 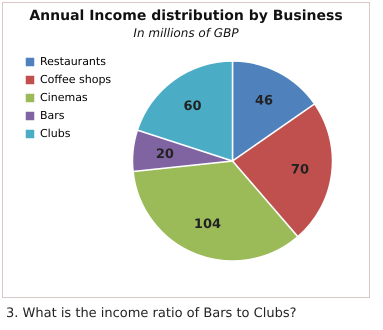 I want to click on legend-label: Clubs, so click(x=55, y=133).